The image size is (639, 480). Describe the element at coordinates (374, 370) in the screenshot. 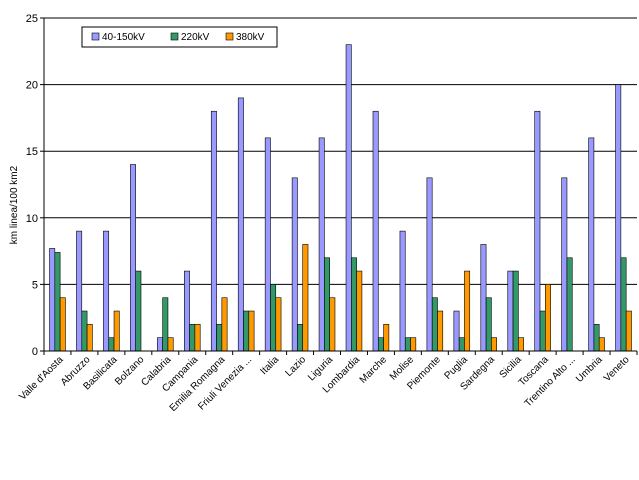

I see `category-label: Marche` at that location.